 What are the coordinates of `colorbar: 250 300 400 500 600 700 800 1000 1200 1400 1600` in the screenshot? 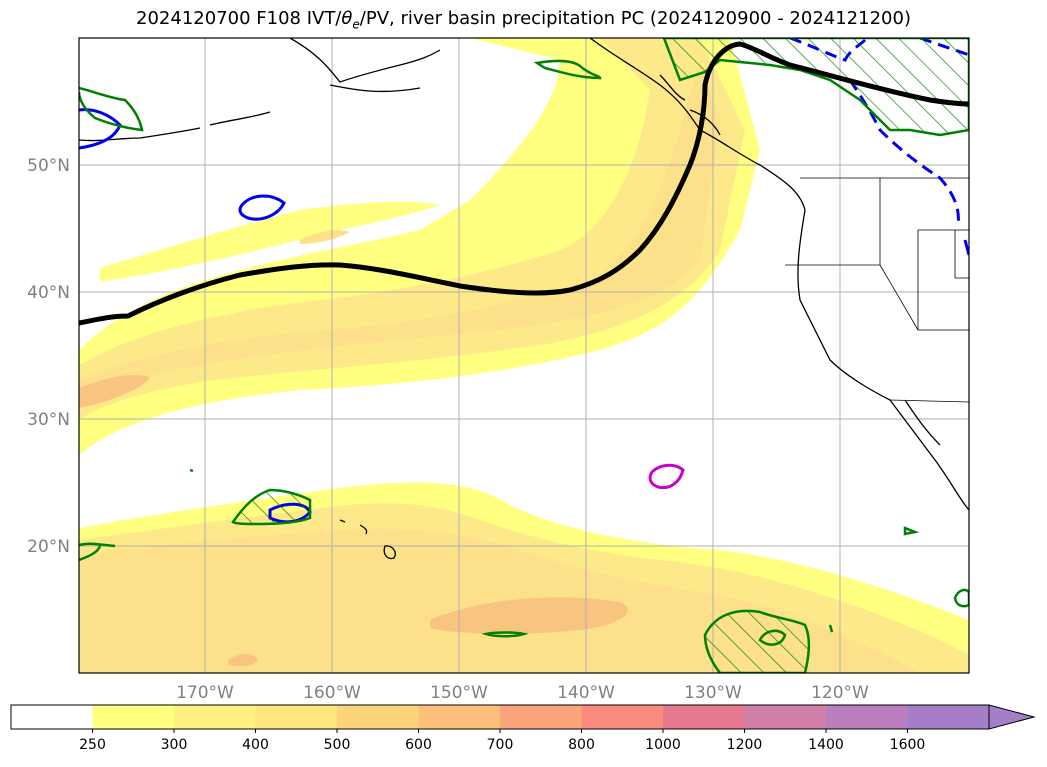 It's located at (523, 728).